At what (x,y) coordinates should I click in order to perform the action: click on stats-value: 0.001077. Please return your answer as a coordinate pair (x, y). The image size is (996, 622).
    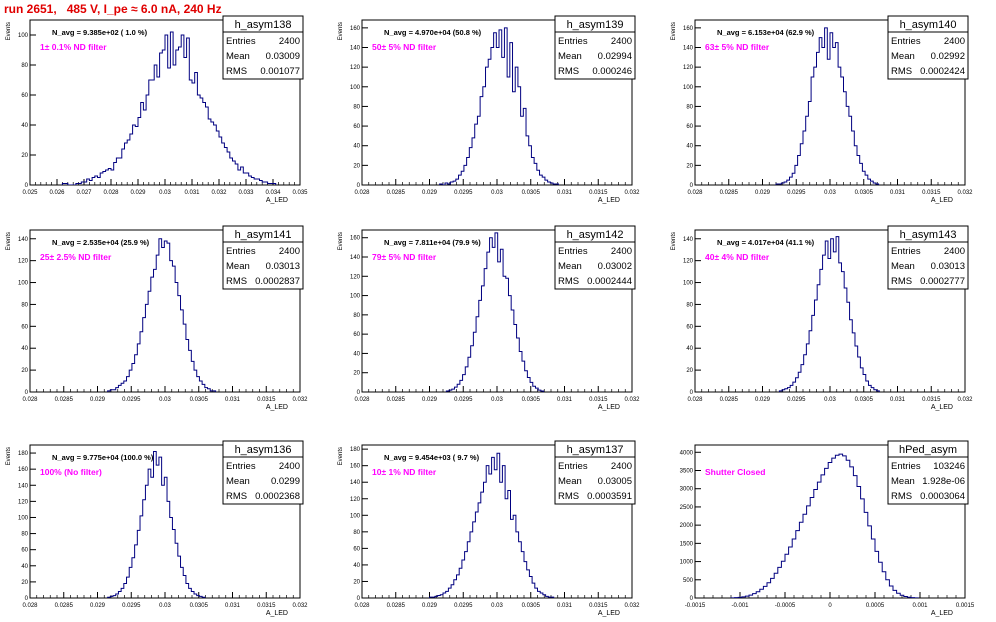
    Looking at the image, I should click on (280, 71).